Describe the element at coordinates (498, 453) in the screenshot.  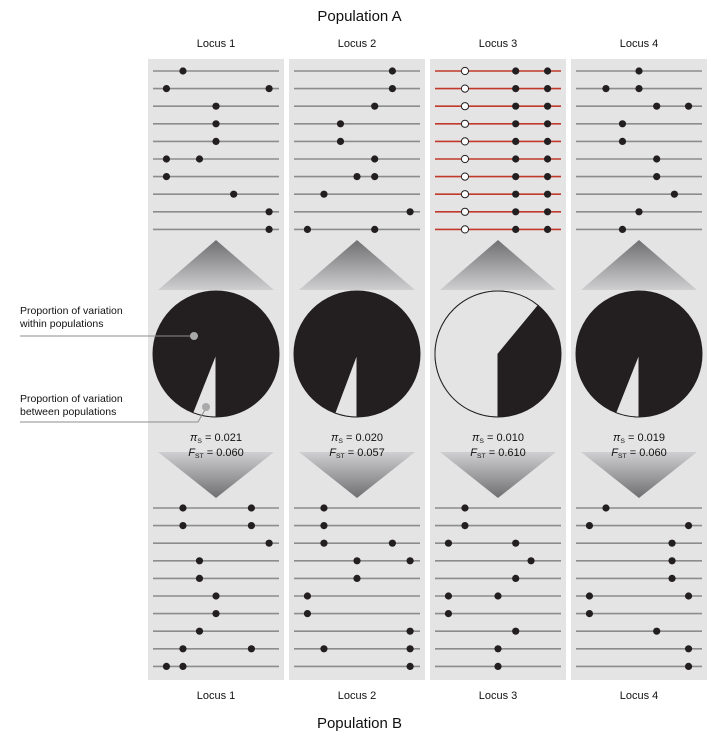
I see `fst-value: FST = 0.610` at that location.